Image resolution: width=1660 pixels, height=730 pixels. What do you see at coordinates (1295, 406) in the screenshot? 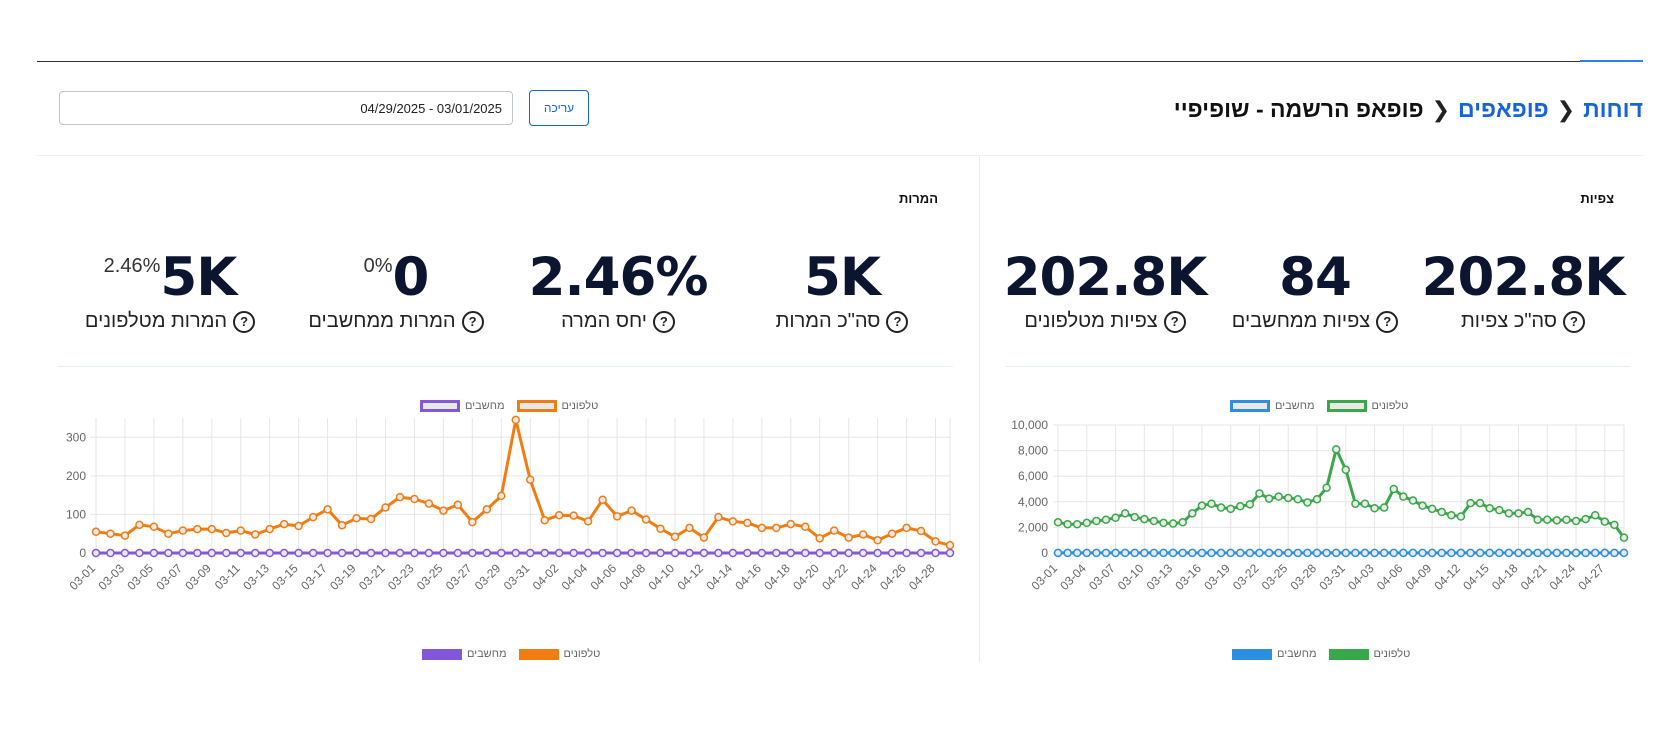
I see `legend-desktop-label: מחשבים` at bounding box center [1295, 406].